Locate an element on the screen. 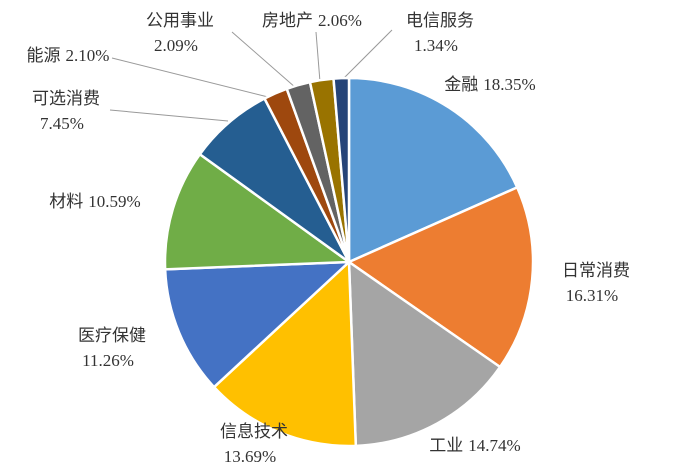  value-label: 2.10% is located at coordinates (88, 55).